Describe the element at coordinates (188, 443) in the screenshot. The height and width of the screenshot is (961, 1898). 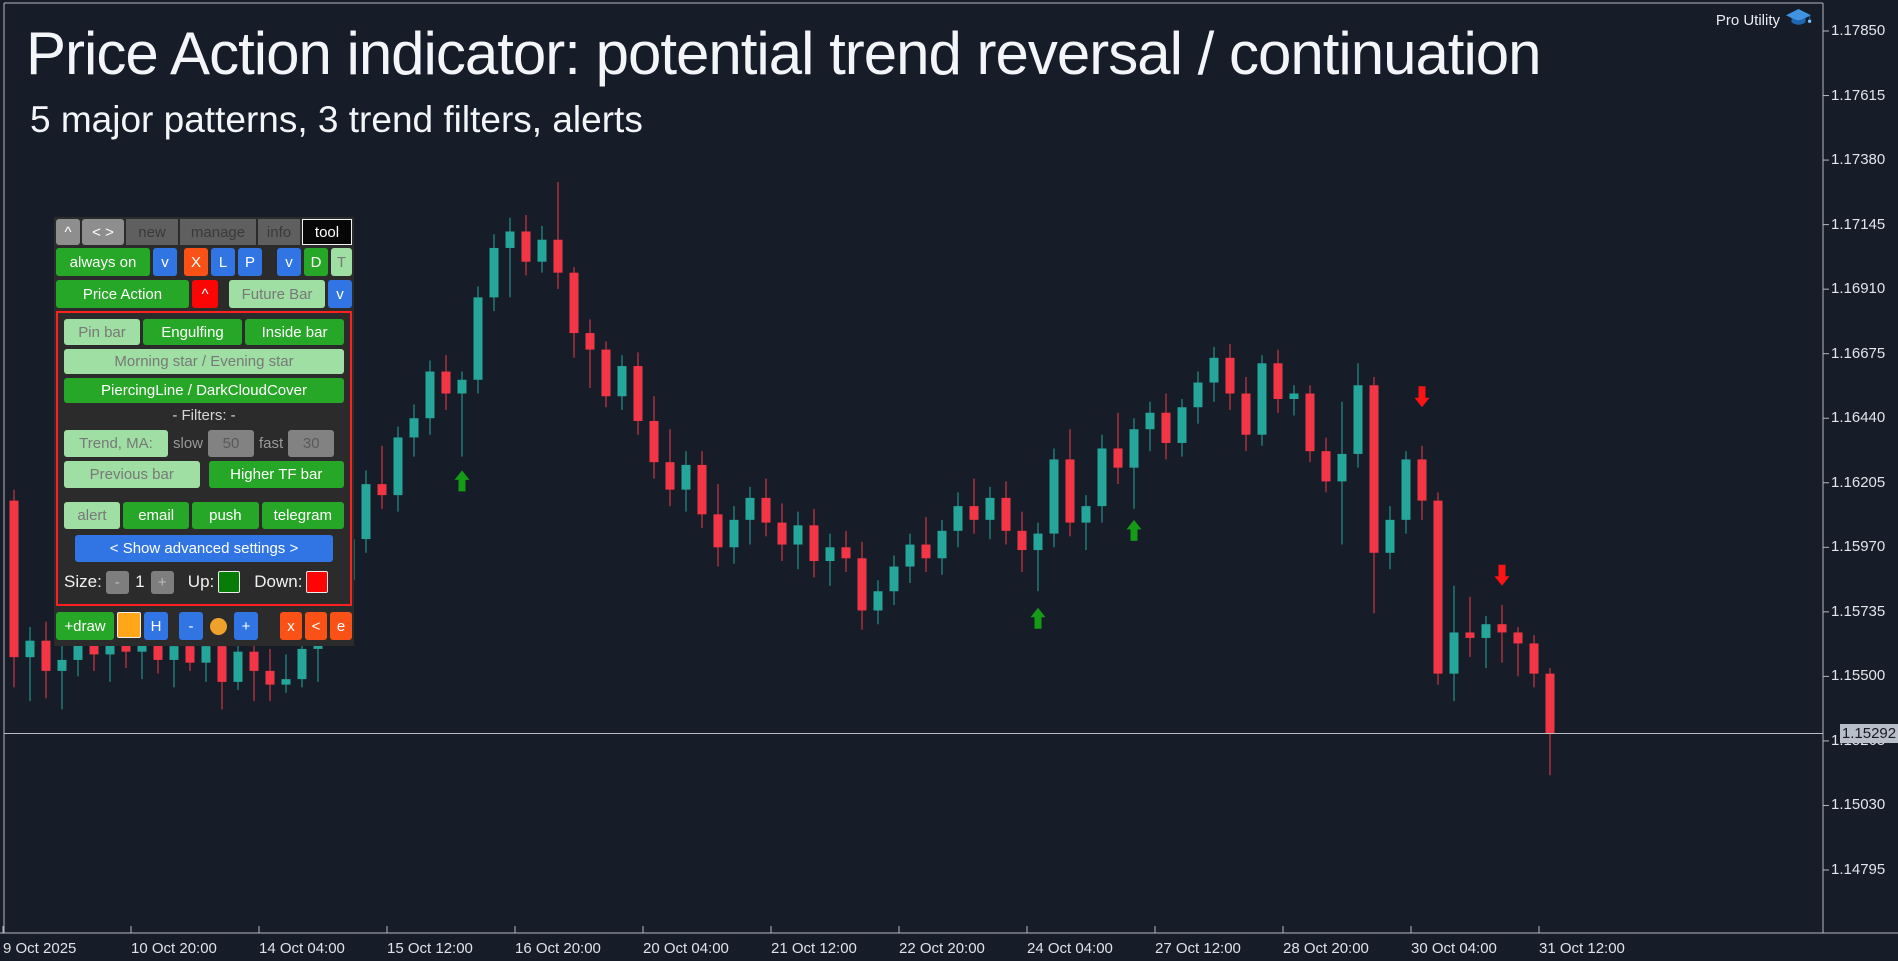
I see `slow-label: slow` at that location.